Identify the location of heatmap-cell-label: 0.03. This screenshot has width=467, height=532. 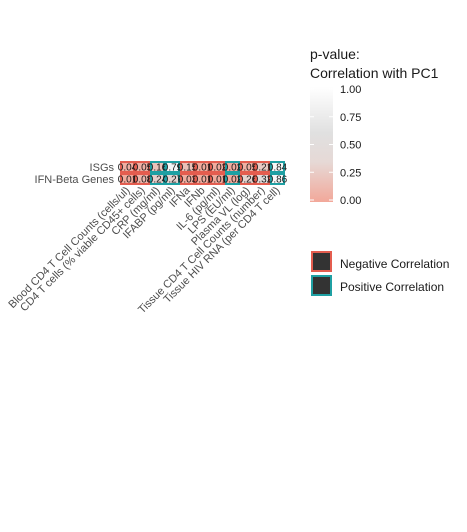
(188, 180).